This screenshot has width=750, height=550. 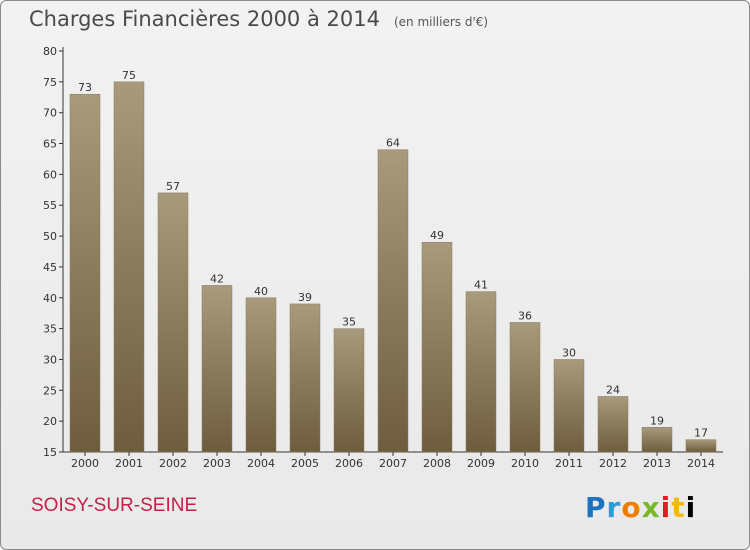 I want to click on x-tick-label: 2006, so click(x=349, y=463).